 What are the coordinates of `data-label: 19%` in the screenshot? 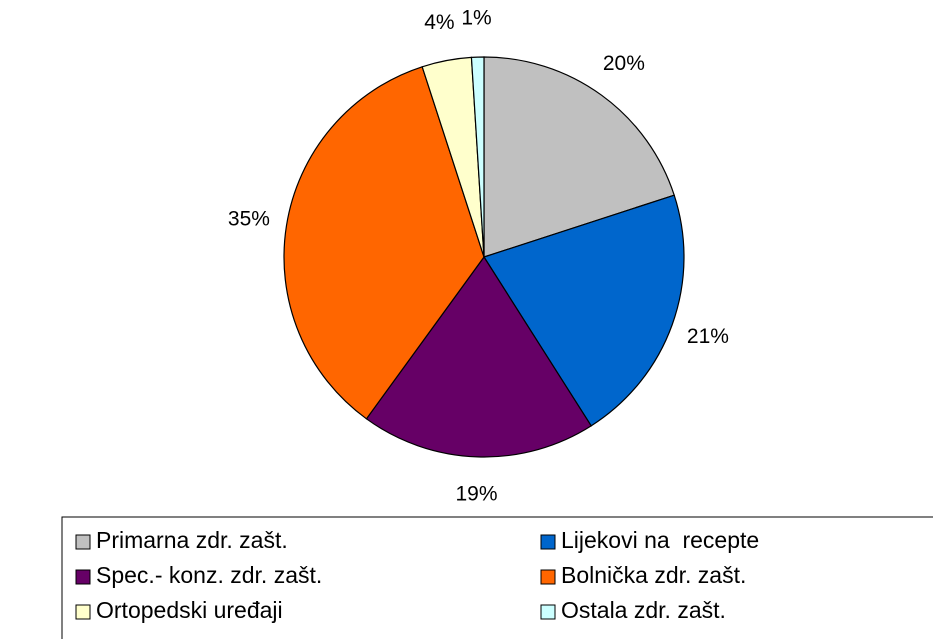 It's located at (477, 493).